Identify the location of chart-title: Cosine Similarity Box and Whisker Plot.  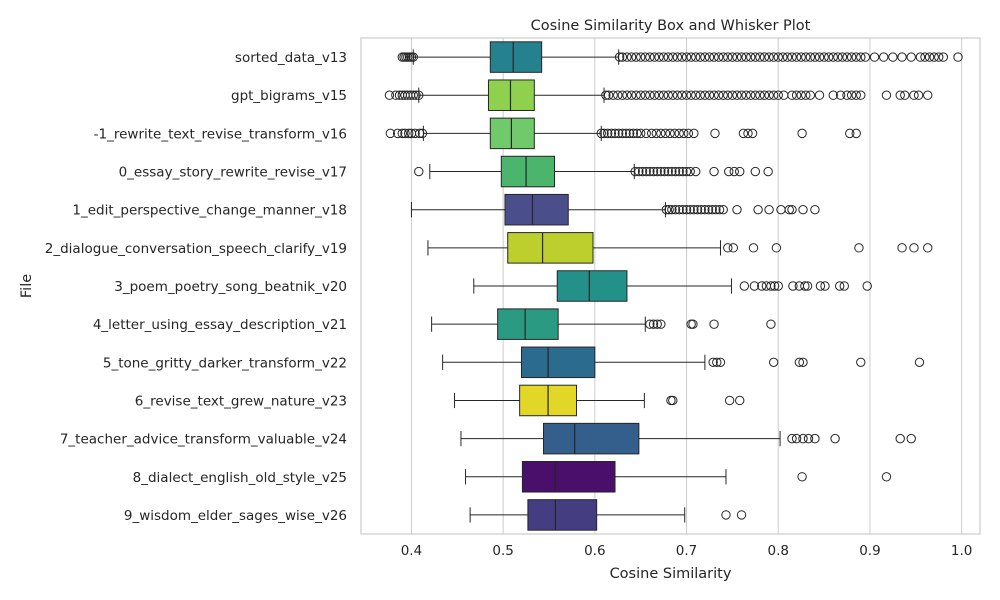
(671, 26).